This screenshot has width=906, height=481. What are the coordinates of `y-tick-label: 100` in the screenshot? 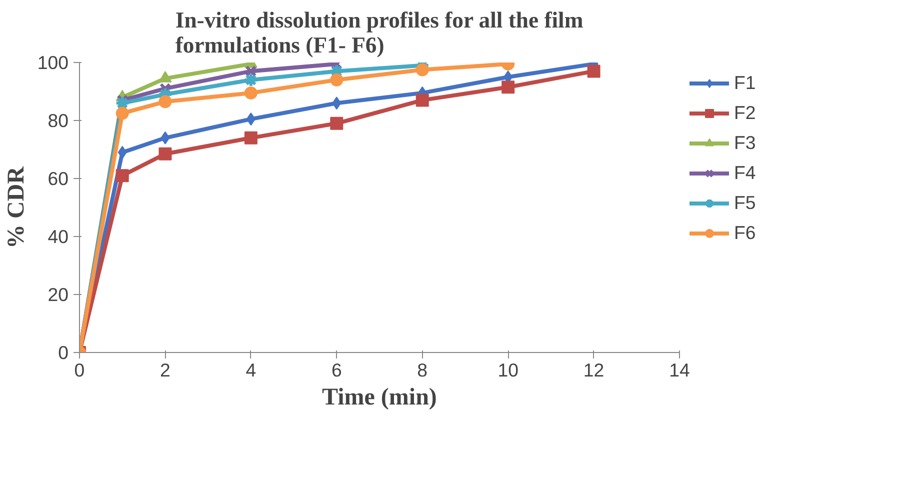 It's located at (53, 62).